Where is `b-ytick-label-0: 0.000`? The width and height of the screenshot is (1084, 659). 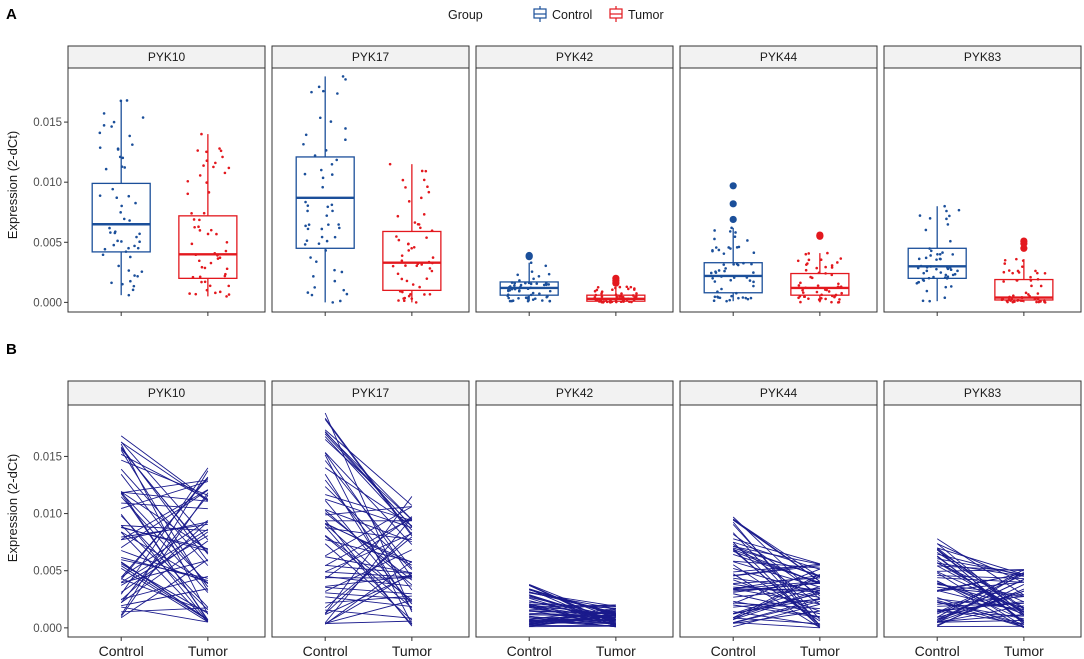
b-ytick-label-0: 0.000 is located at coordinates (47, 629).